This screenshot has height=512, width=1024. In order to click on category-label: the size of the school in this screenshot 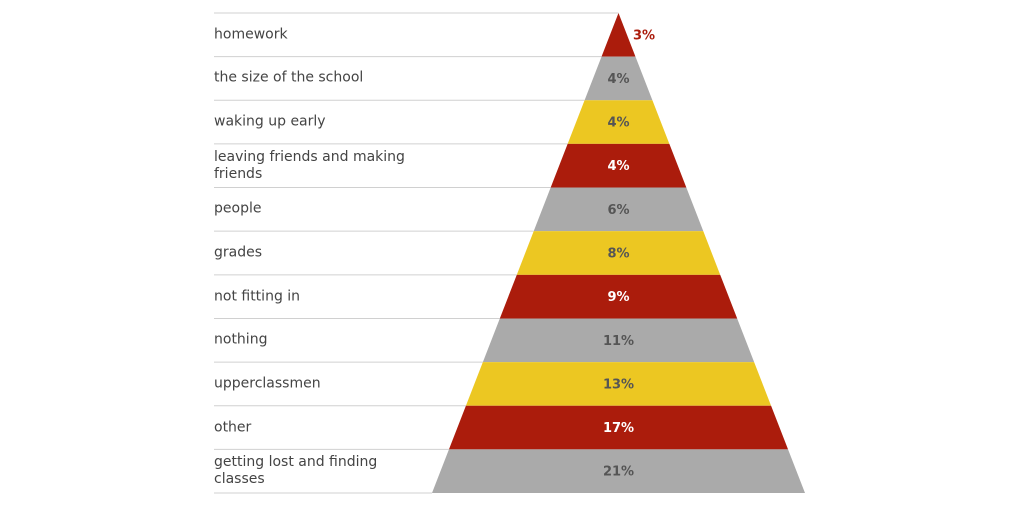, I will do `click(289, 77)`.